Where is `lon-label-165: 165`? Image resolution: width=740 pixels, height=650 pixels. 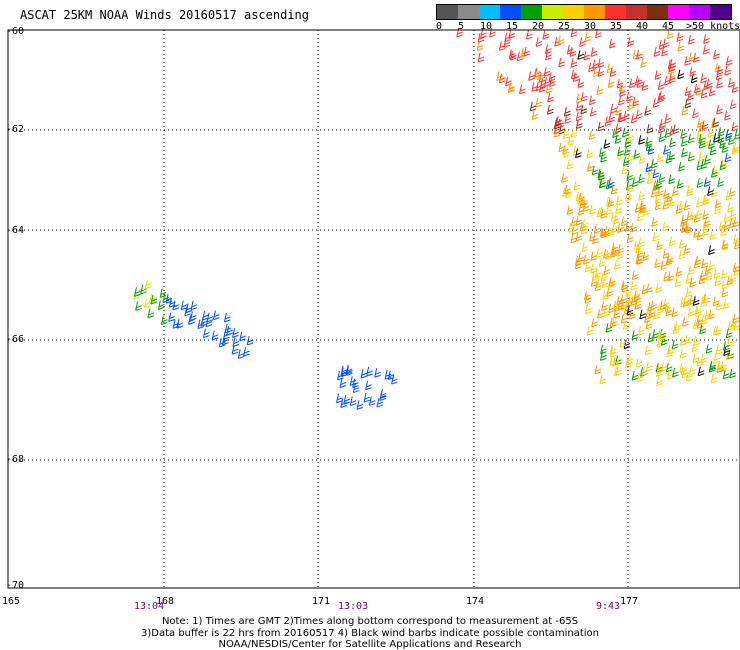 lon-label-165: 165 is located at coordinates (11, 601).